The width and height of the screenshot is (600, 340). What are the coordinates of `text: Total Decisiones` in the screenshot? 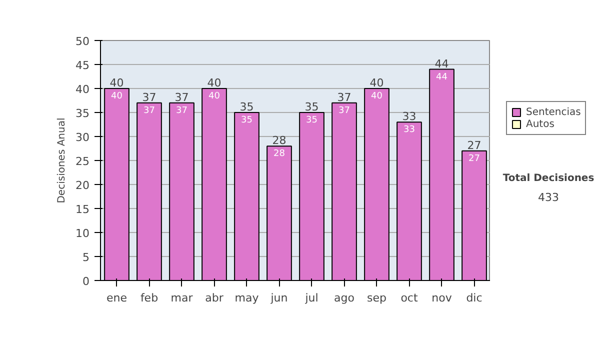 It's located at (548, 178).